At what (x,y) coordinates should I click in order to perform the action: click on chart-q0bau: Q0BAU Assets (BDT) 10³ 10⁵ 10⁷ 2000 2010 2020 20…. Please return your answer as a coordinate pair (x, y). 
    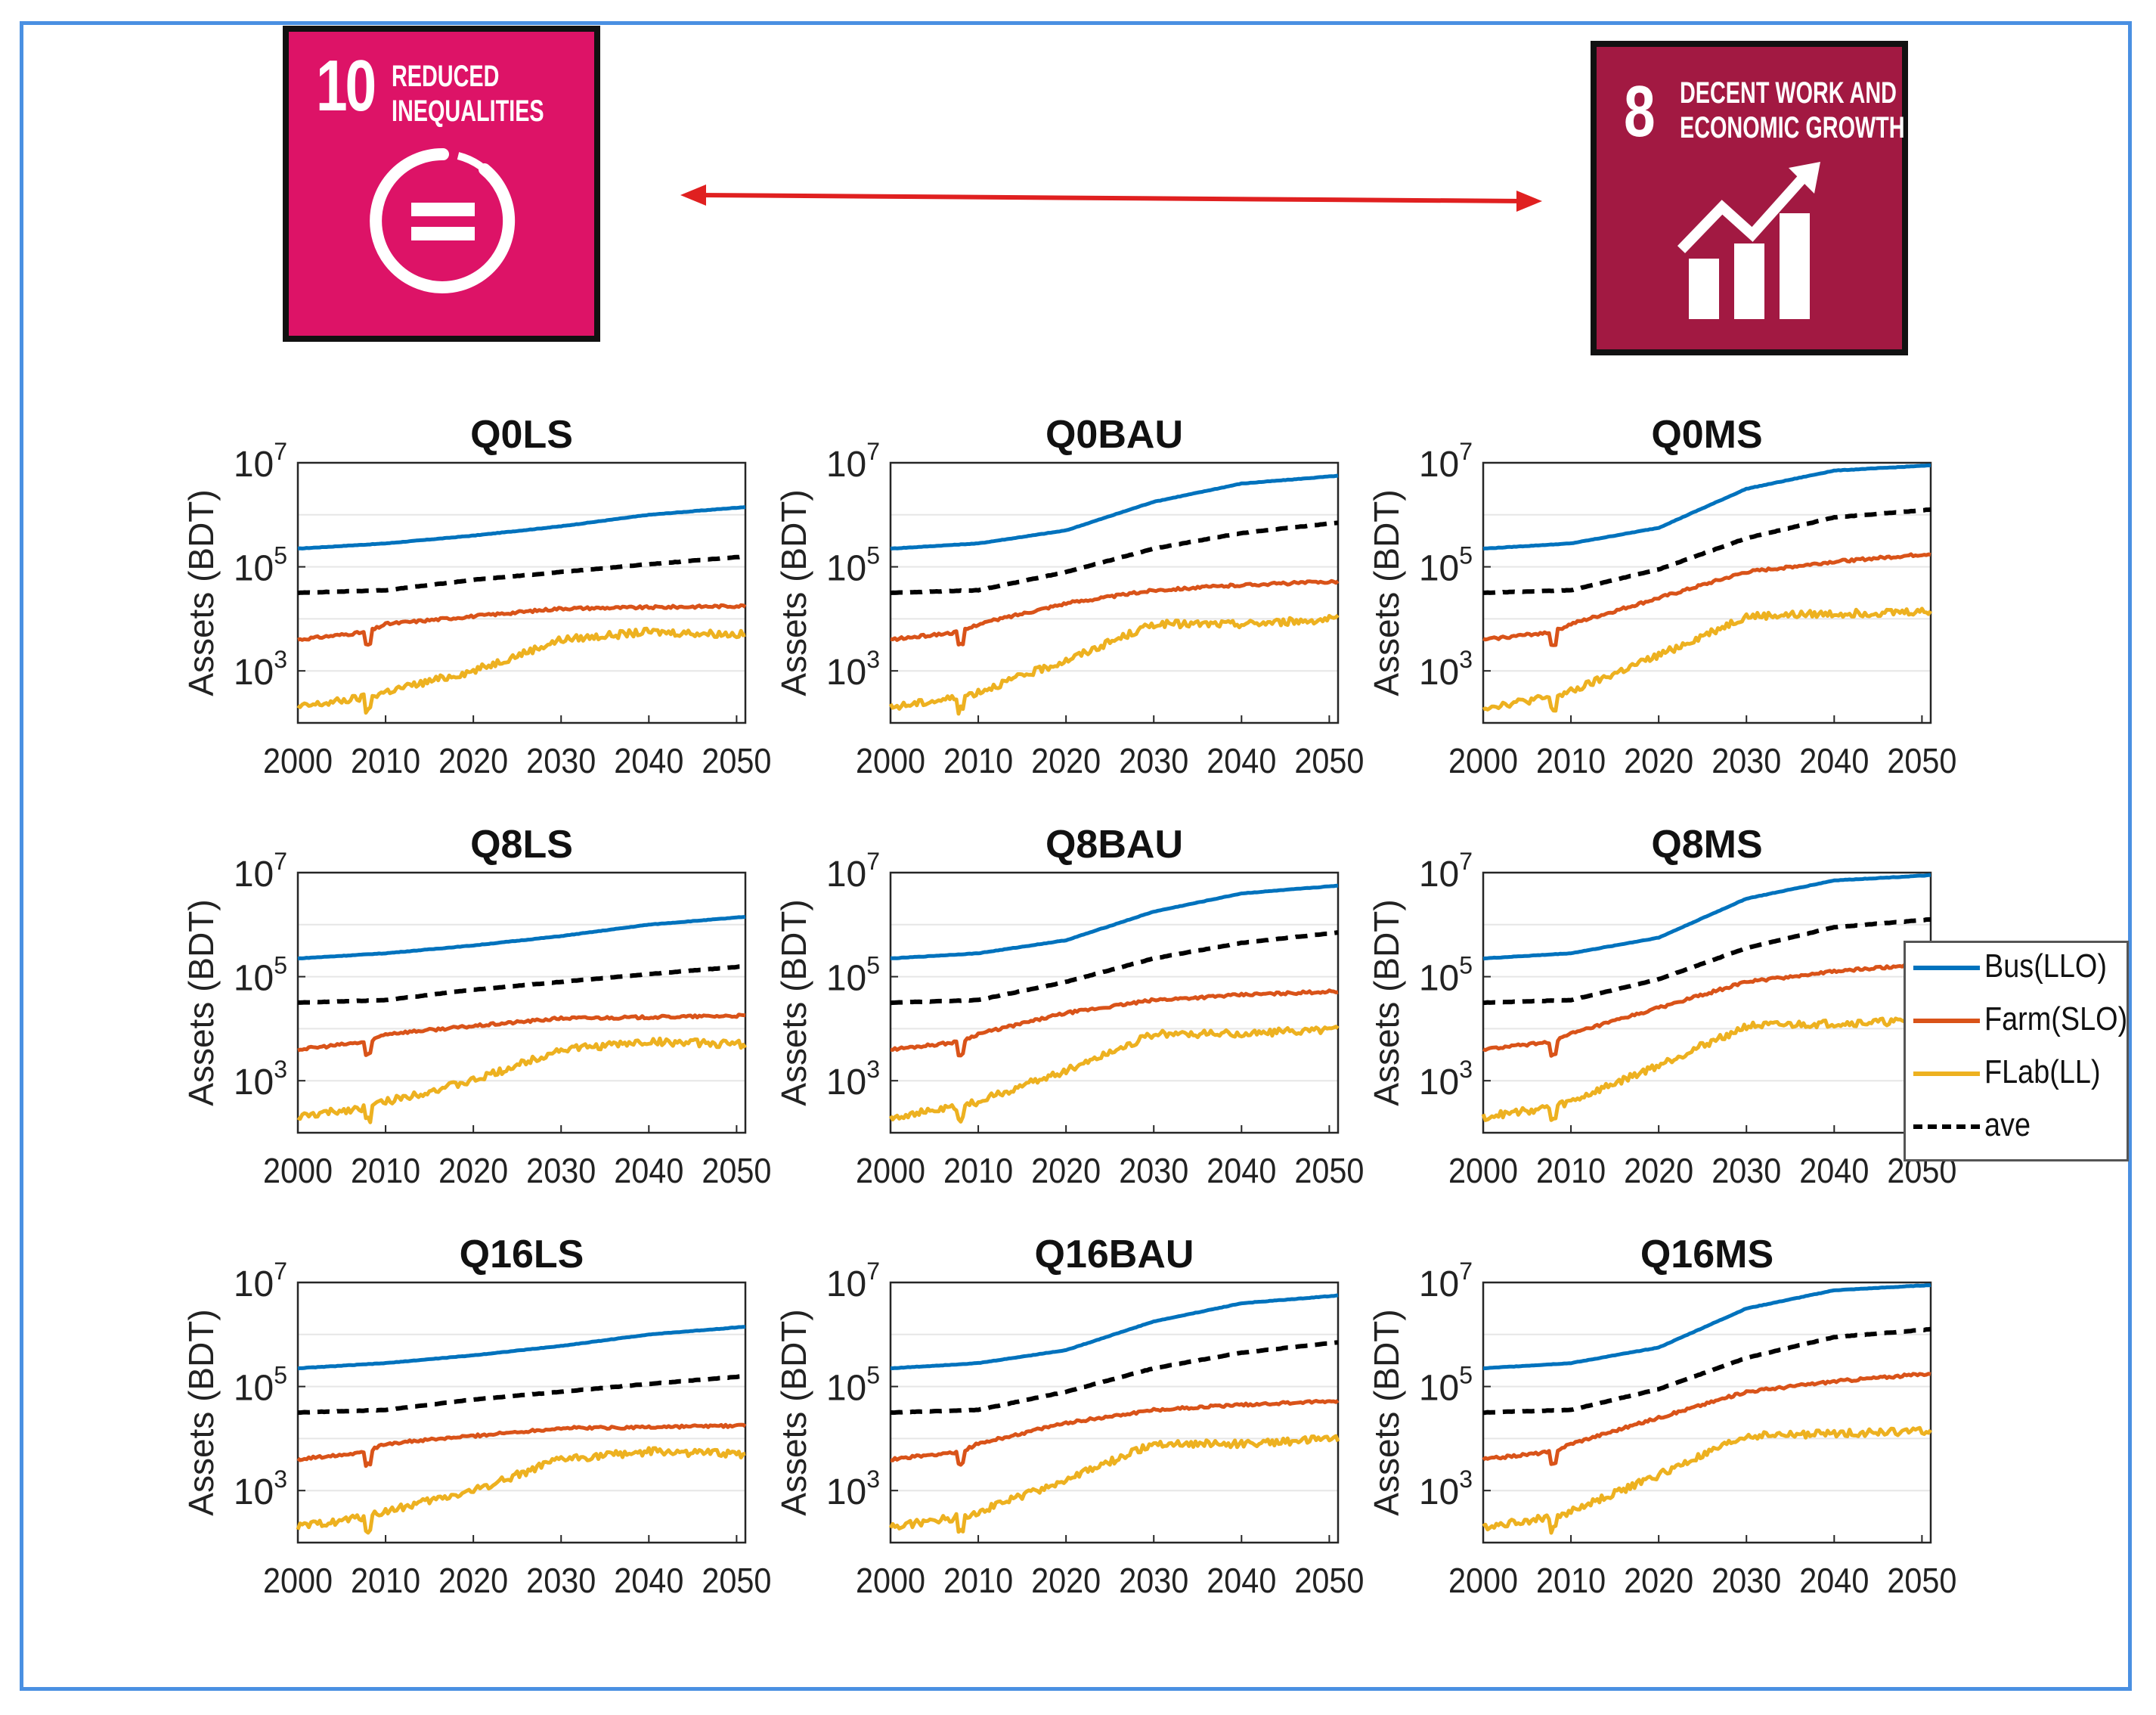
    Looking at the image, I should click on (1069, 597).